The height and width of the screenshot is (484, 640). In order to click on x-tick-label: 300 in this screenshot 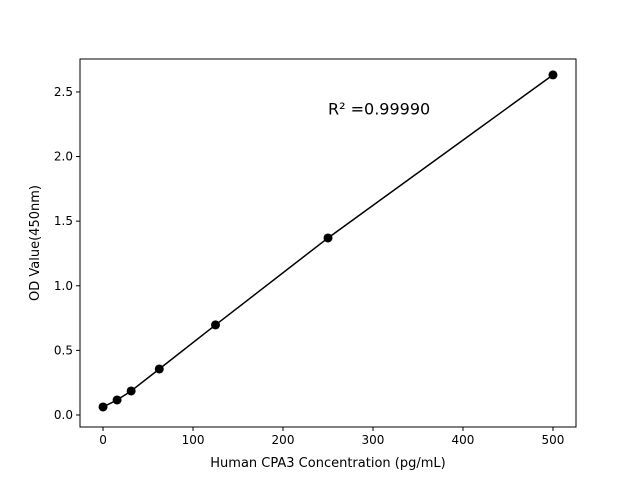, I will do `click(373, 440)`.